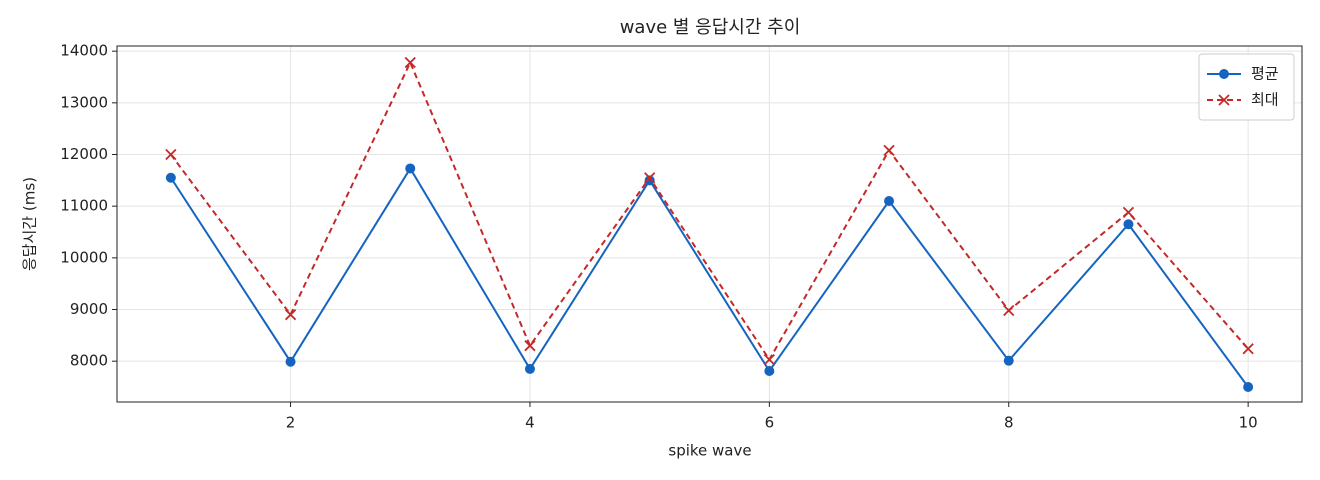  What do you see at coordinates (530, 423) in the screenshot?
I see `x-tick-label: 4` at bounding box center [530, 423].